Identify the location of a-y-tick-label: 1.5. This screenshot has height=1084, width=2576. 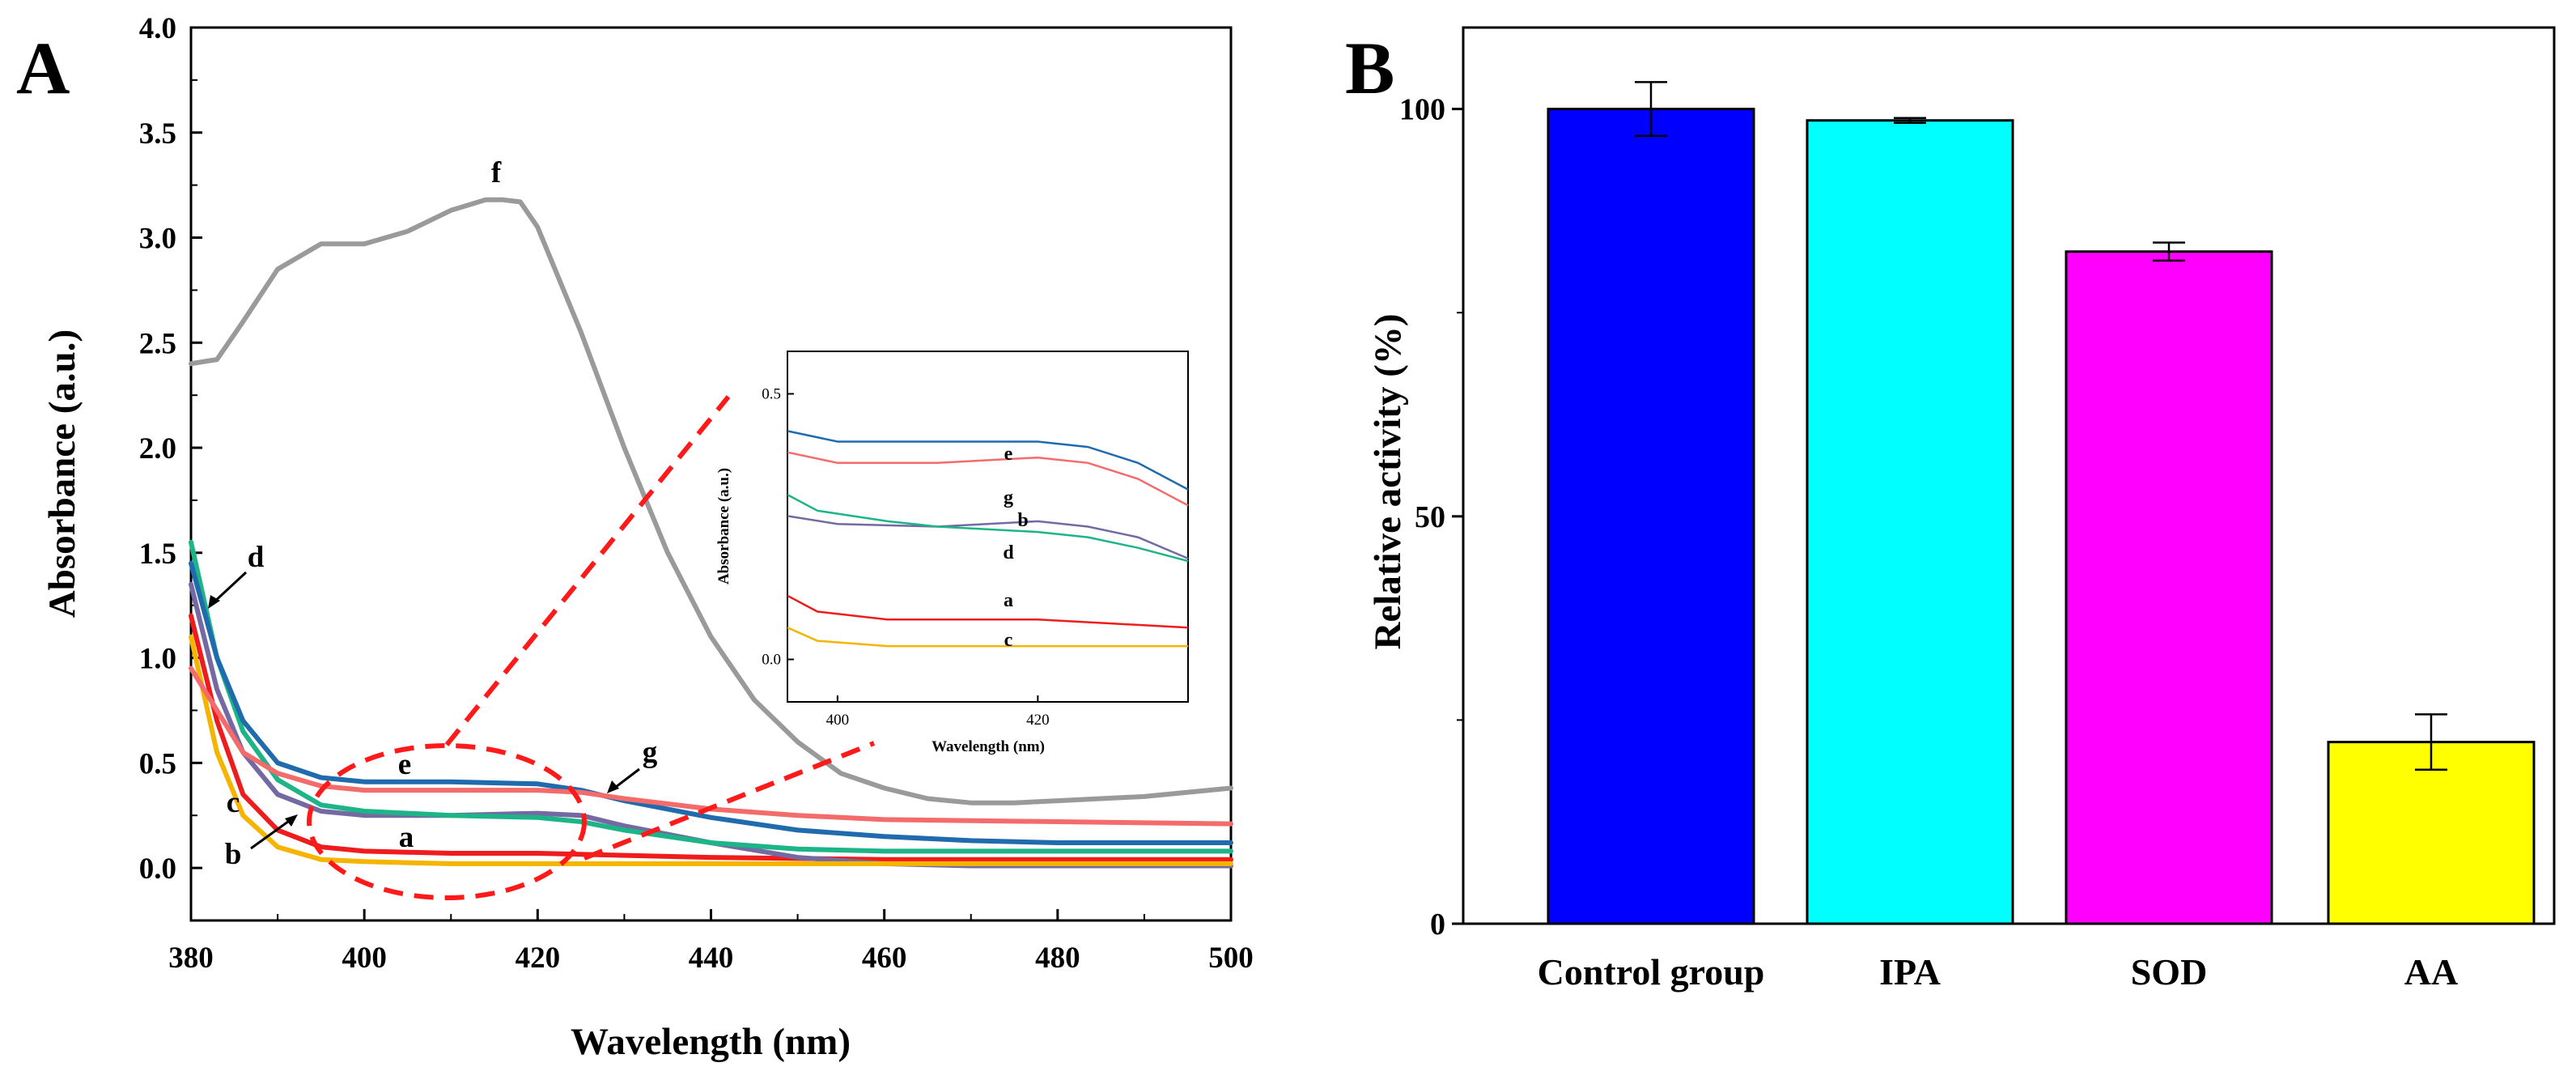
(157, 554).